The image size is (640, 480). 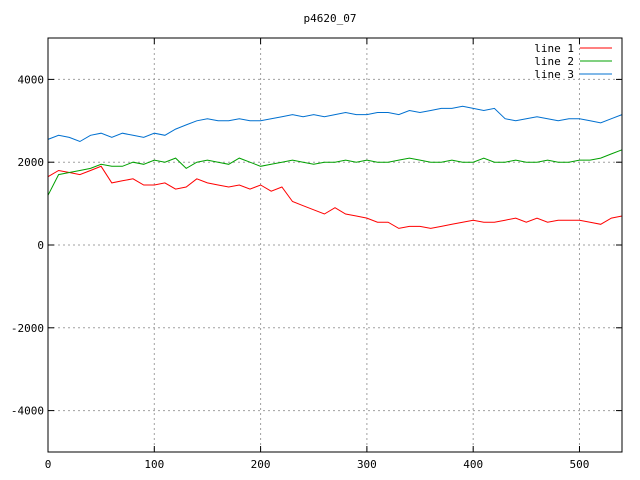 I want to click on x-tick-label: 0, so click(x=48, y=464).